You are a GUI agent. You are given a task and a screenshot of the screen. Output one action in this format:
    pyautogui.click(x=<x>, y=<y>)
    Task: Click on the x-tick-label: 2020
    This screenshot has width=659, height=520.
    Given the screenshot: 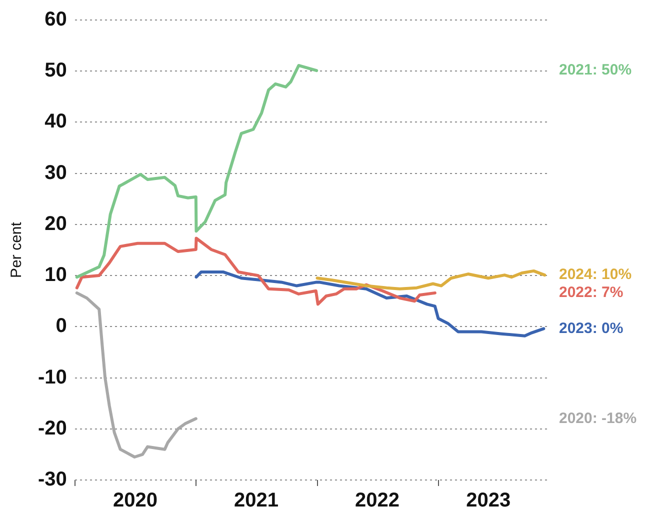 What is the action you would take?
    pyautogui.click(x=135, y=501)
    